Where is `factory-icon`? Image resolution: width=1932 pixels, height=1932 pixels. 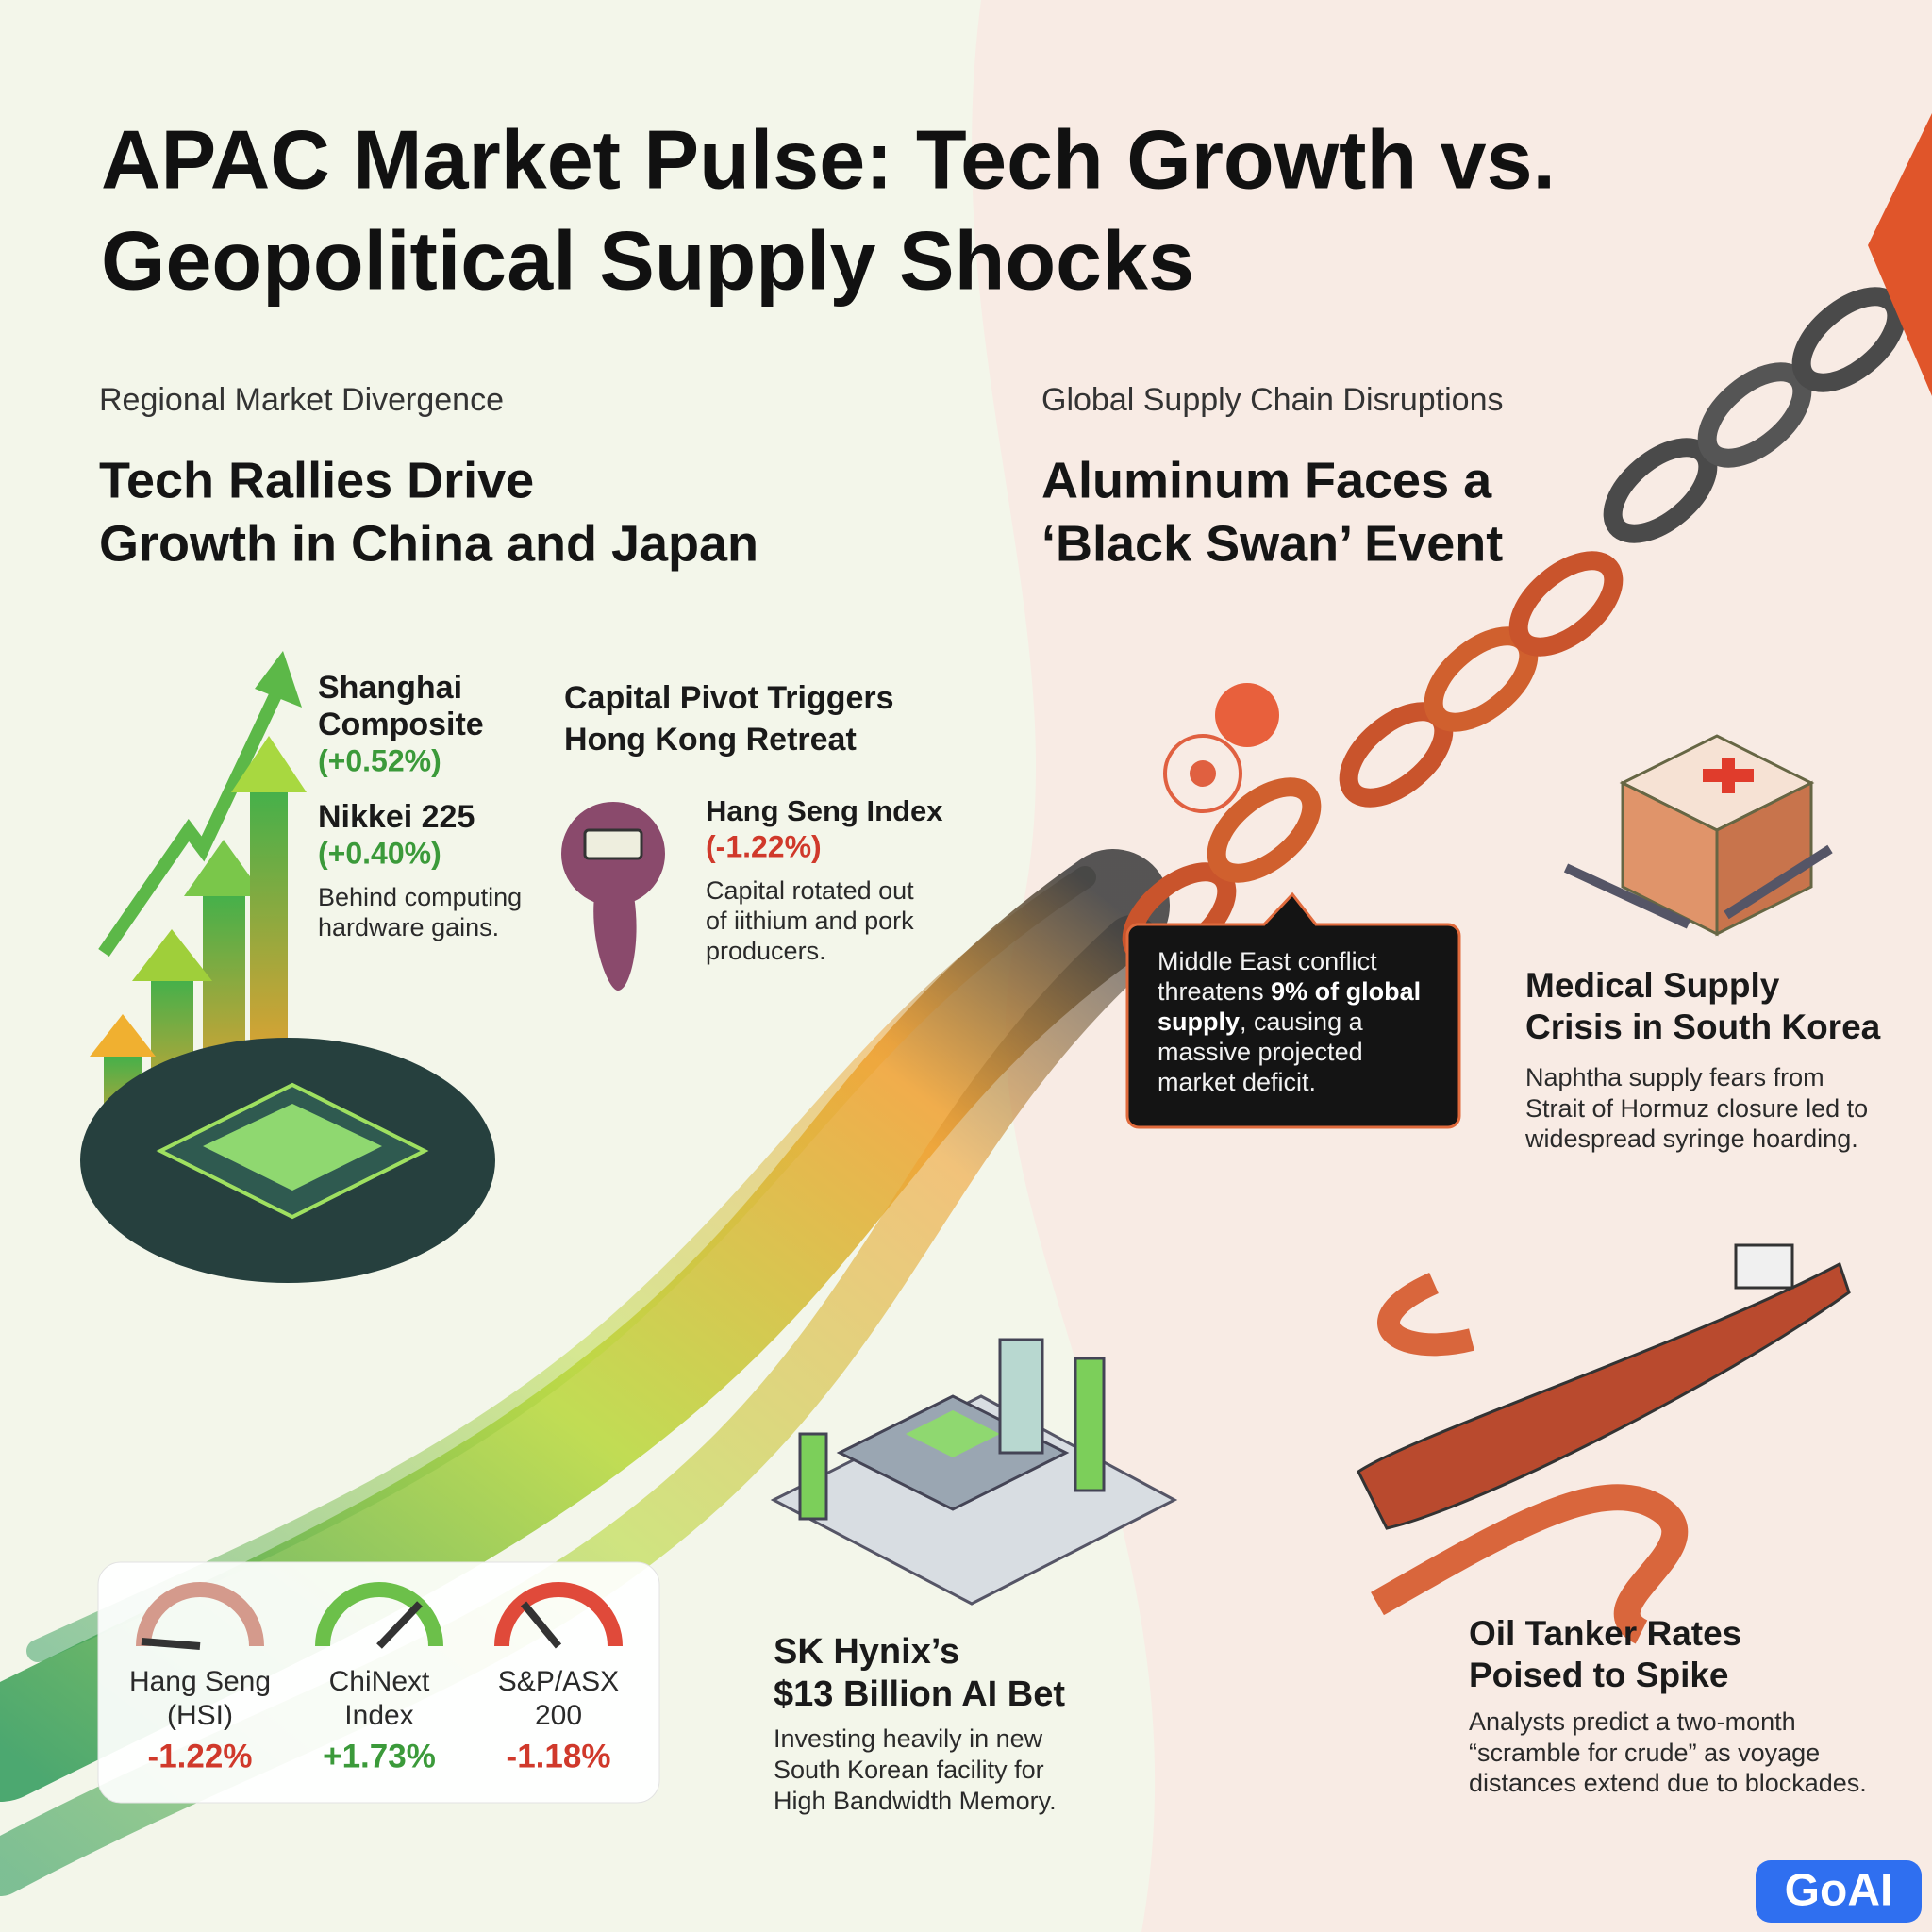
factory-icon is located at coordinates (974, 1472).